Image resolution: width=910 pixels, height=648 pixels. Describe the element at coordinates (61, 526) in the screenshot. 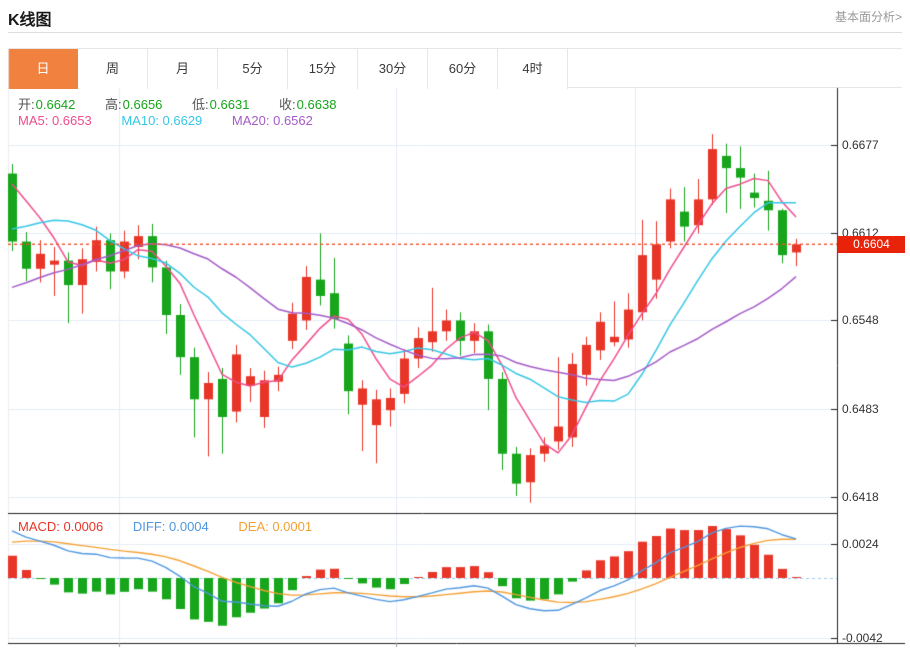

I see `macd-value: MACD: 0.0006` at that location.